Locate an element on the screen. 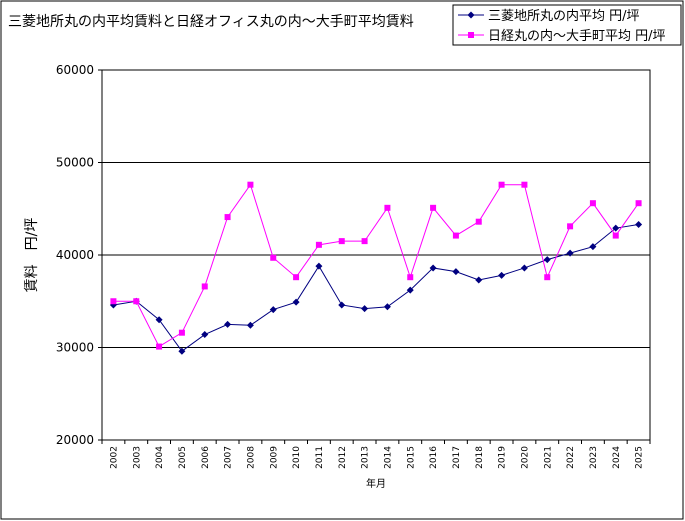 This screenshot has width=685, height=521. y-tick-label: 50000 is located at coordinates (75, 163).